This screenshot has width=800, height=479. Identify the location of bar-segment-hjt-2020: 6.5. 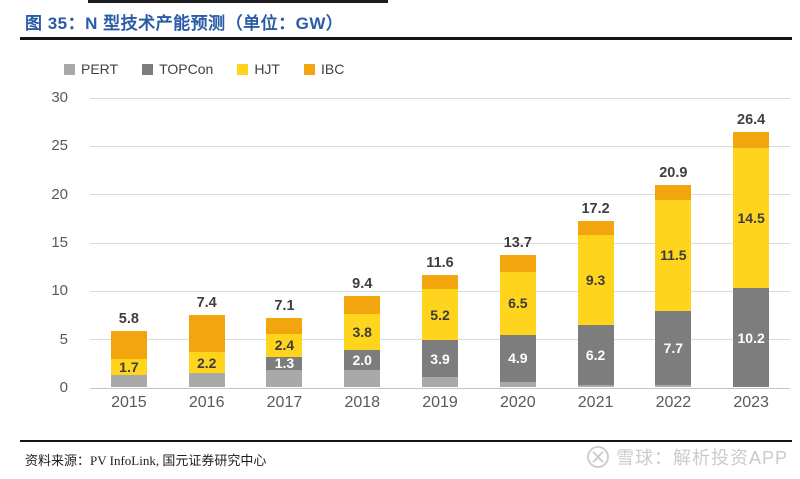
(517, 303).